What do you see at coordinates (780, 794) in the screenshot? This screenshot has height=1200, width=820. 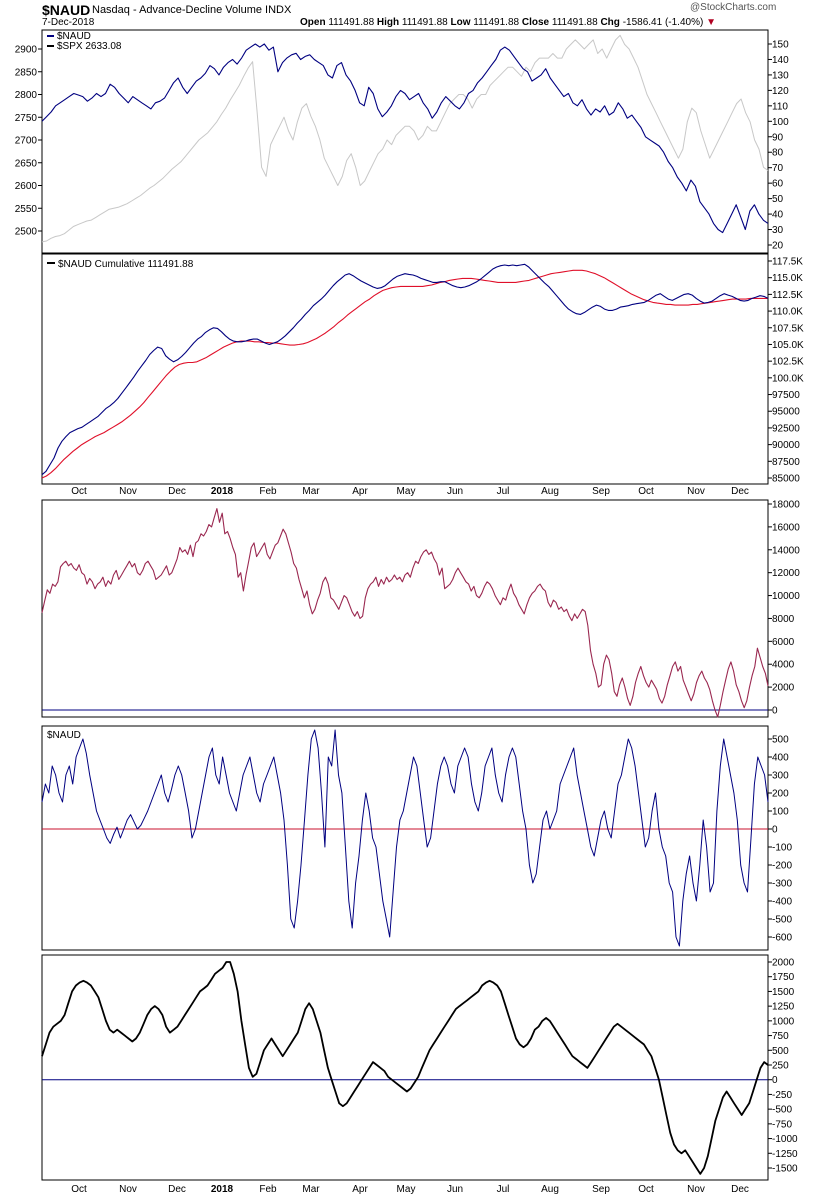 I see `naud-osc-panel-right-tick-label: 200` at bounding box center [780, 794].